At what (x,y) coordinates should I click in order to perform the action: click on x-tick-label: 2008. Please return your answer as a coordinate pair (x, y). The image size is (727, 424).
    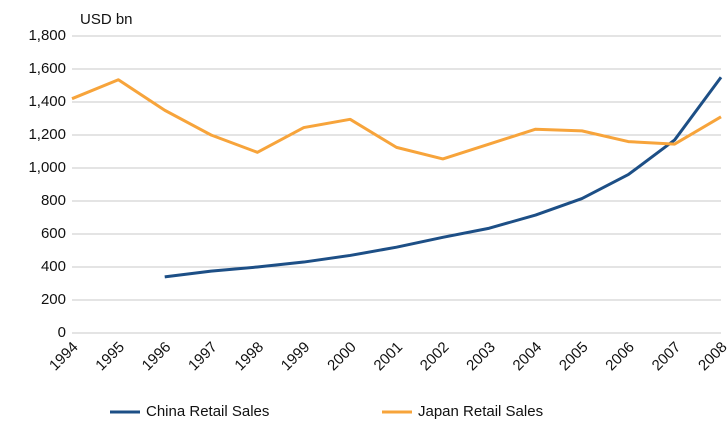
    Looking at the image, I should click on (711, 357).